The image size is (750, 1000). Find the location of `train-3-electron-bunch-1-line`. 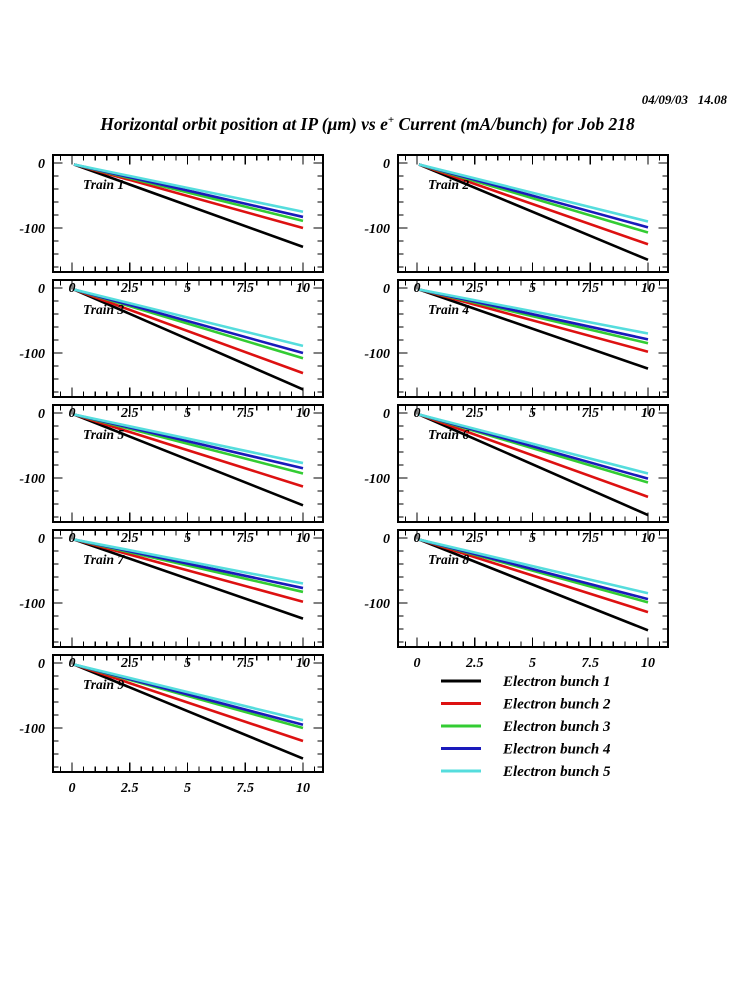

train-3-electron-bunch-1-line is located at coordinates (188, 339).